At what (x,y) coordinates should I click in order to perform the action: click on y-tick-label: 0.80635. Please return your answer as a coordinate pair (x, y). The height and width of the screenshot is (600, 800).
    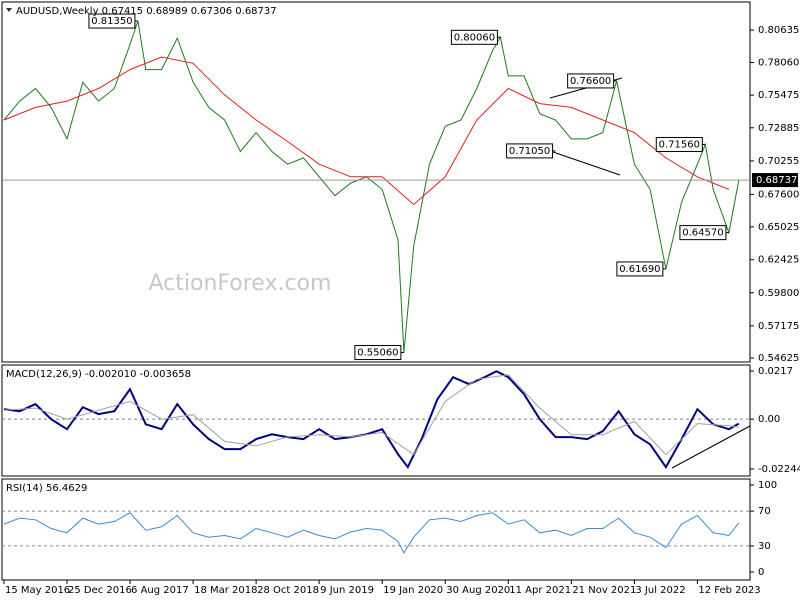
    Looking at the image, I should click on (778, 30).